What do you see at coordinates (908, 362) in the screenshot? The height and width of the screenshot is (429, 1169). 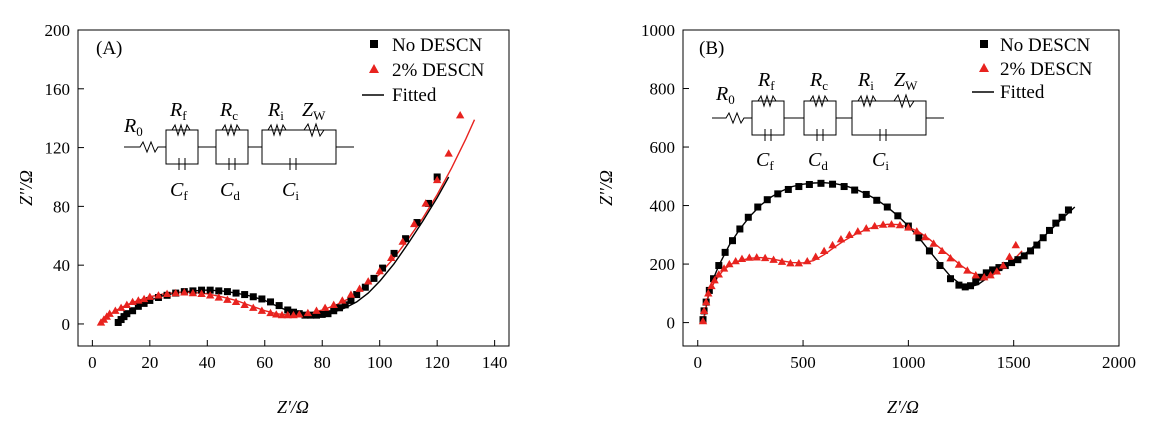 I see `x-tick-label: 1000` at bounding box center [908, 362].